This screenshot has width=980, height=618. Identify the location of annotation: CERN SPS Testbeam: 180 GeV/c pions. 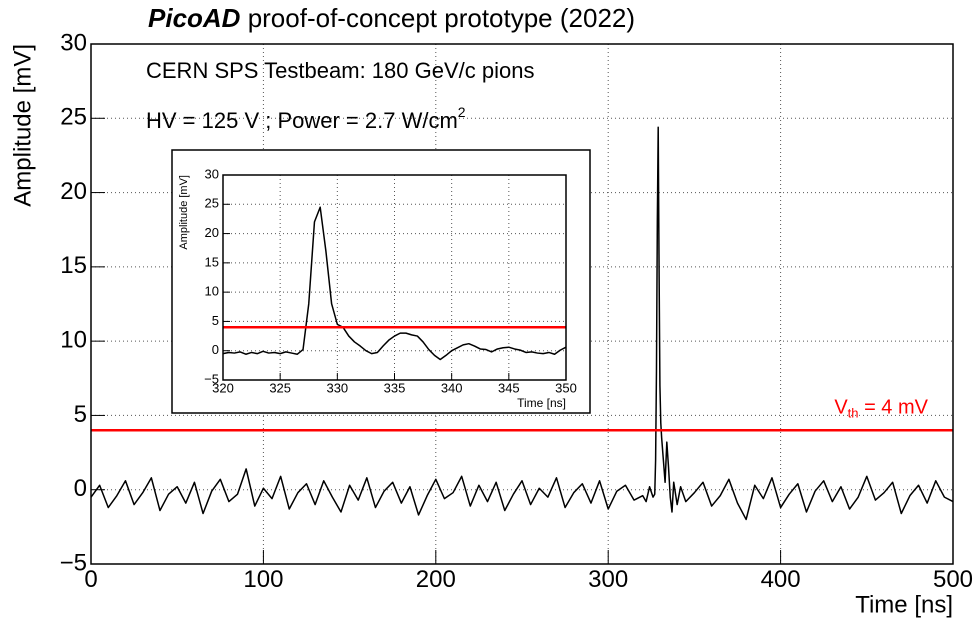
(340, 70).